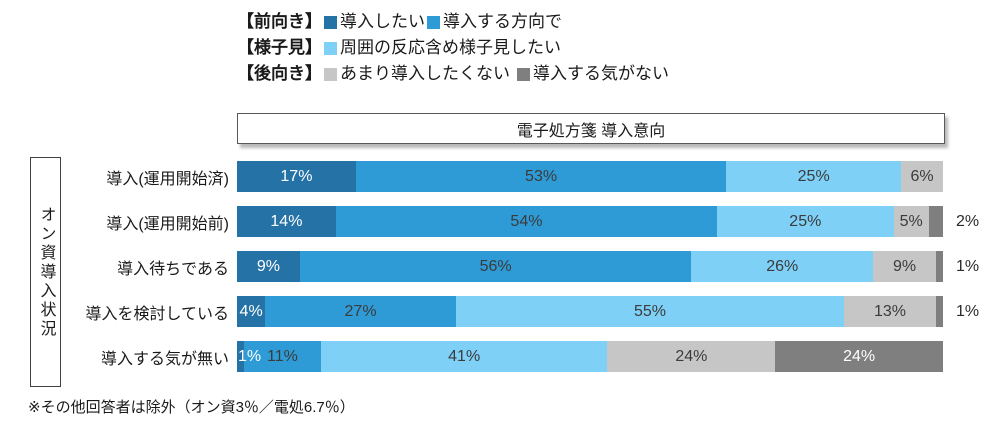 Image resolution: width=1000 pixels, height=430 pixels. I want to click on segment-value-label: 41%, so click(464, 356).